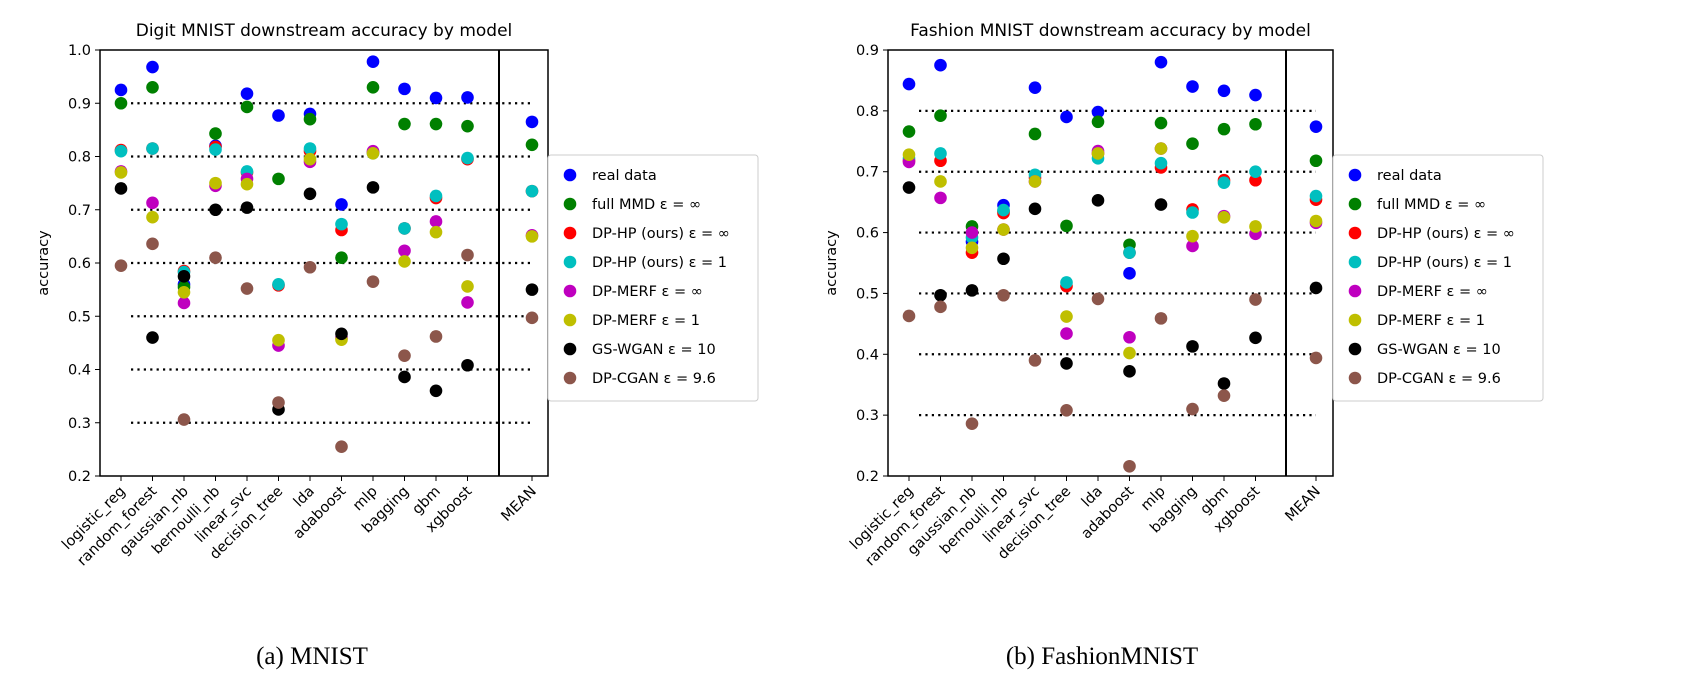 The image size is (1700, 686). I want to click on legend-label: full MMD ε = ∞, so click(646, 205).